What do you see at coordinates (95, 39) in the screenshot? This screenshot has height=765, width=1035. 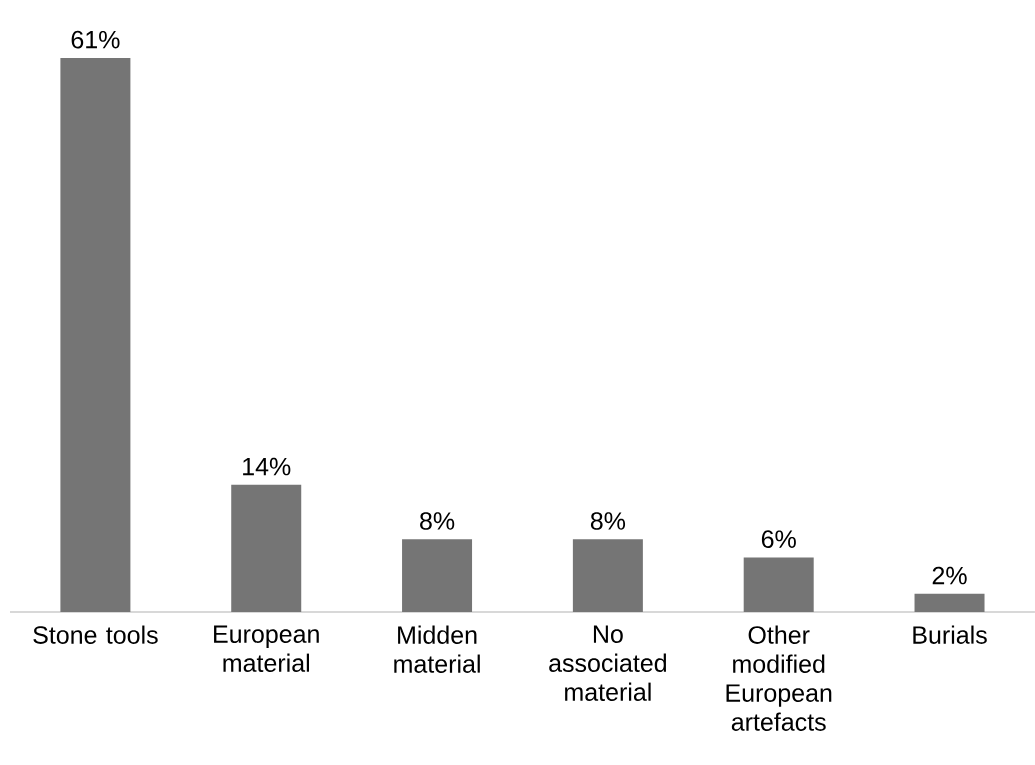 I see `data-label: 61%` at bounding box center [95, 39].